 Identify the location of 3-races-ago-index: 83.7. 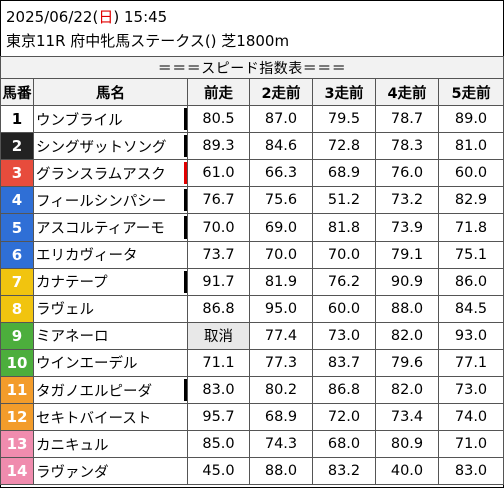
(344, 363).